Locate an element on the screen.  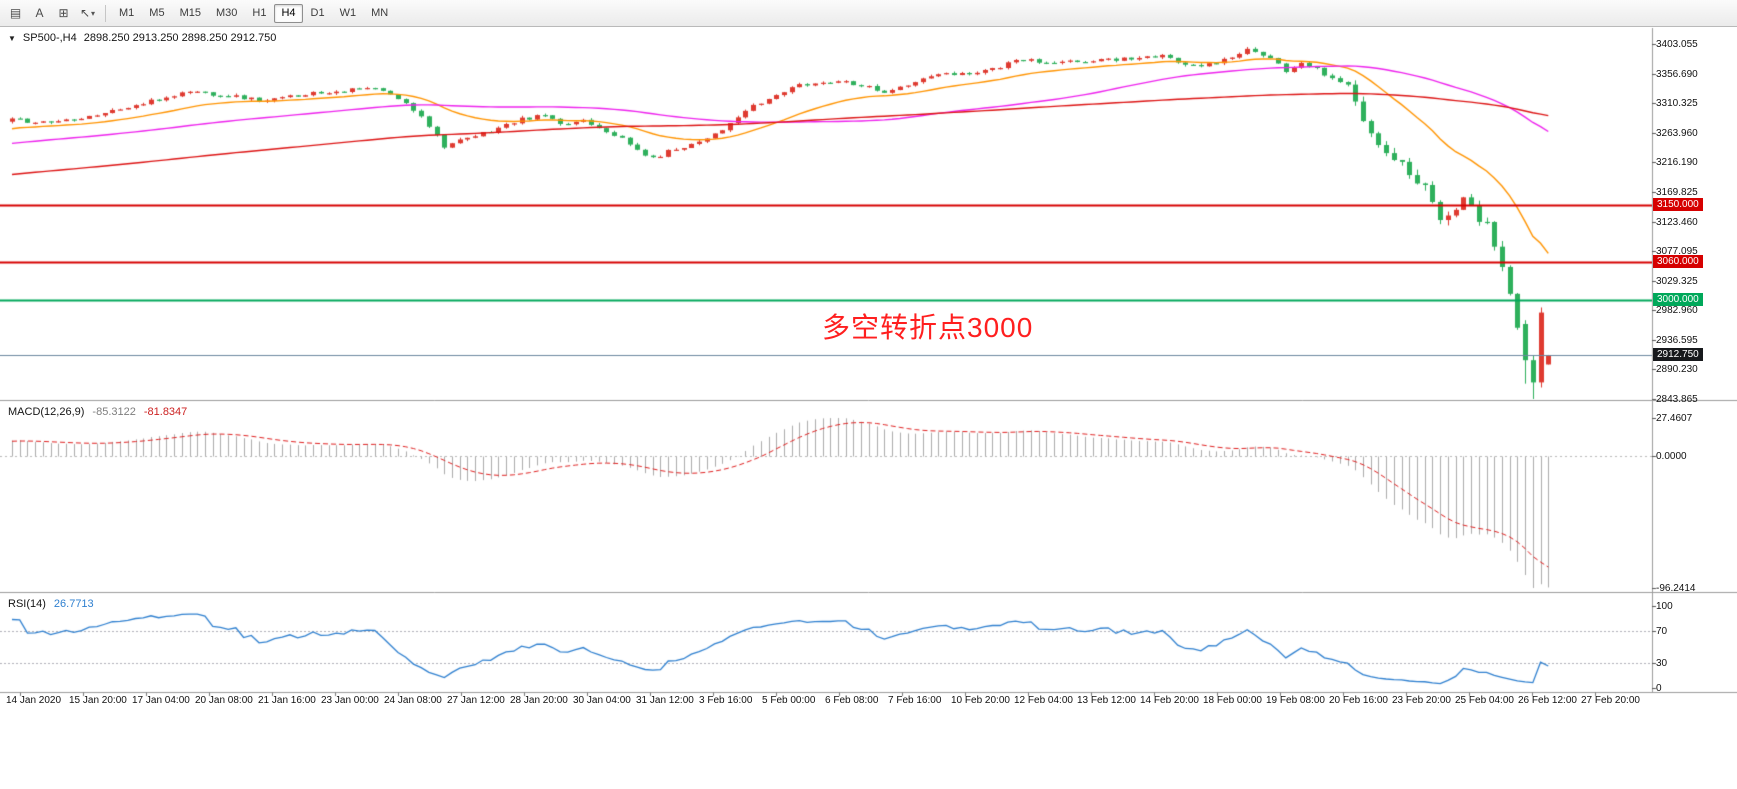
shapes-tool-icon: ⊞ is located at coordinates (63, 13).